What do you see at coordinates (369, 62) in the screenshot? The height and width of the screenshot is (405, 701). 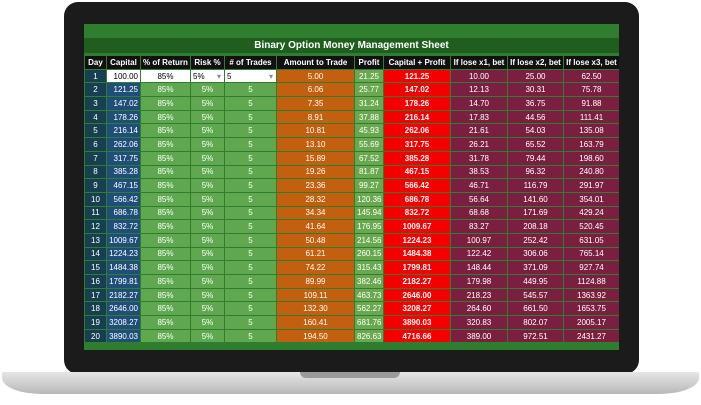 I see `column-header: Profit` at bounding box center [369, 62].